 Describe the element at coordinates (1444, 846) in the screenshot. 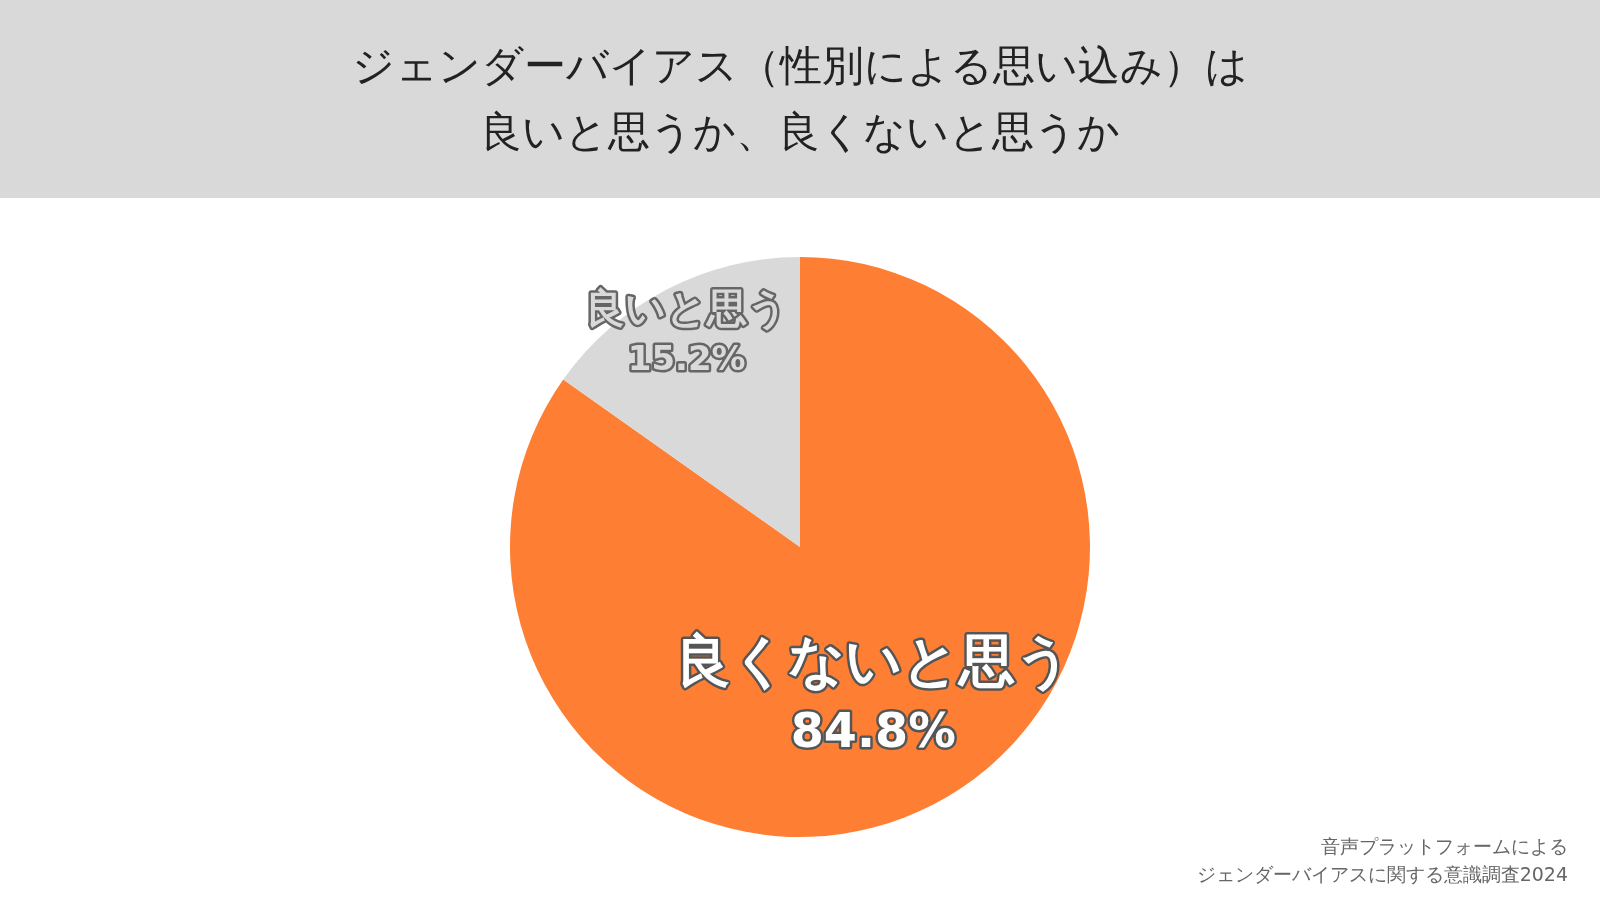

I see `text: 音声プラットフォームによる` at that location.